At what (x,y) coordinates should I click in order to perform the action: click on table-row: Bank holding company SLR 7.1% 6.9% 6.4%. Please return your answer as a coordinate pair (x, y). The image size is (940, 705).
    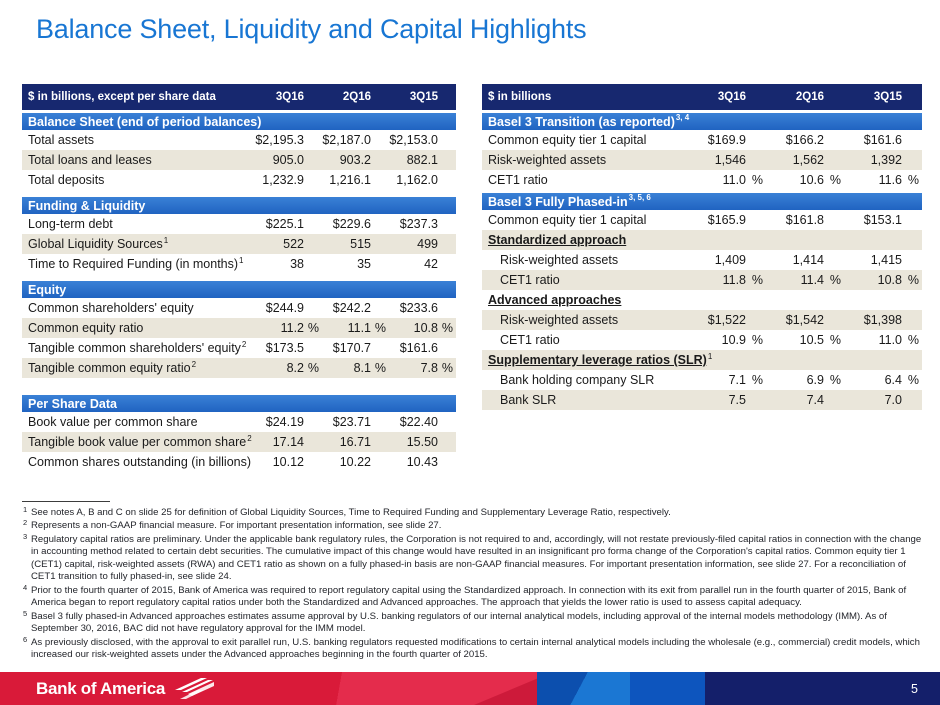
    Looking at the image, I should click on (702, 380).